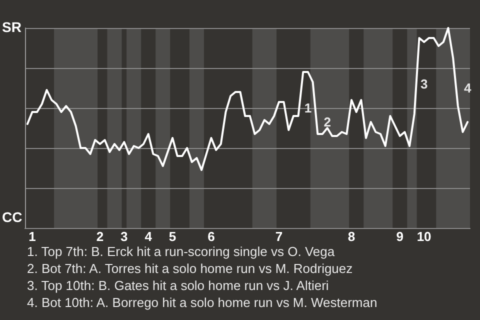 The image size is (480, 320). What do you see at coordinates (178, 285) in the screenshot?
I see `text: 3. Top 10th: B. Gates hit a solo home run vs J. Altieri` at bounding box center [178, 285].